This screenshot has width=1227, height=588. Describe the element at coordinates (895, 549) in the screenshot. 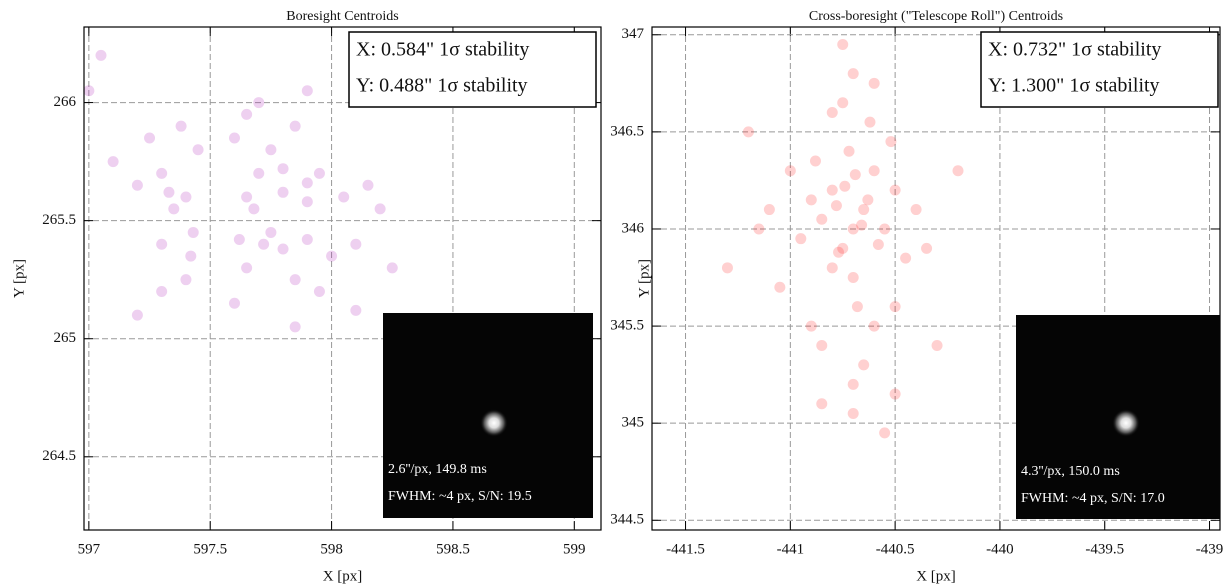

I see `x-tick-label: -440.5` at that location.